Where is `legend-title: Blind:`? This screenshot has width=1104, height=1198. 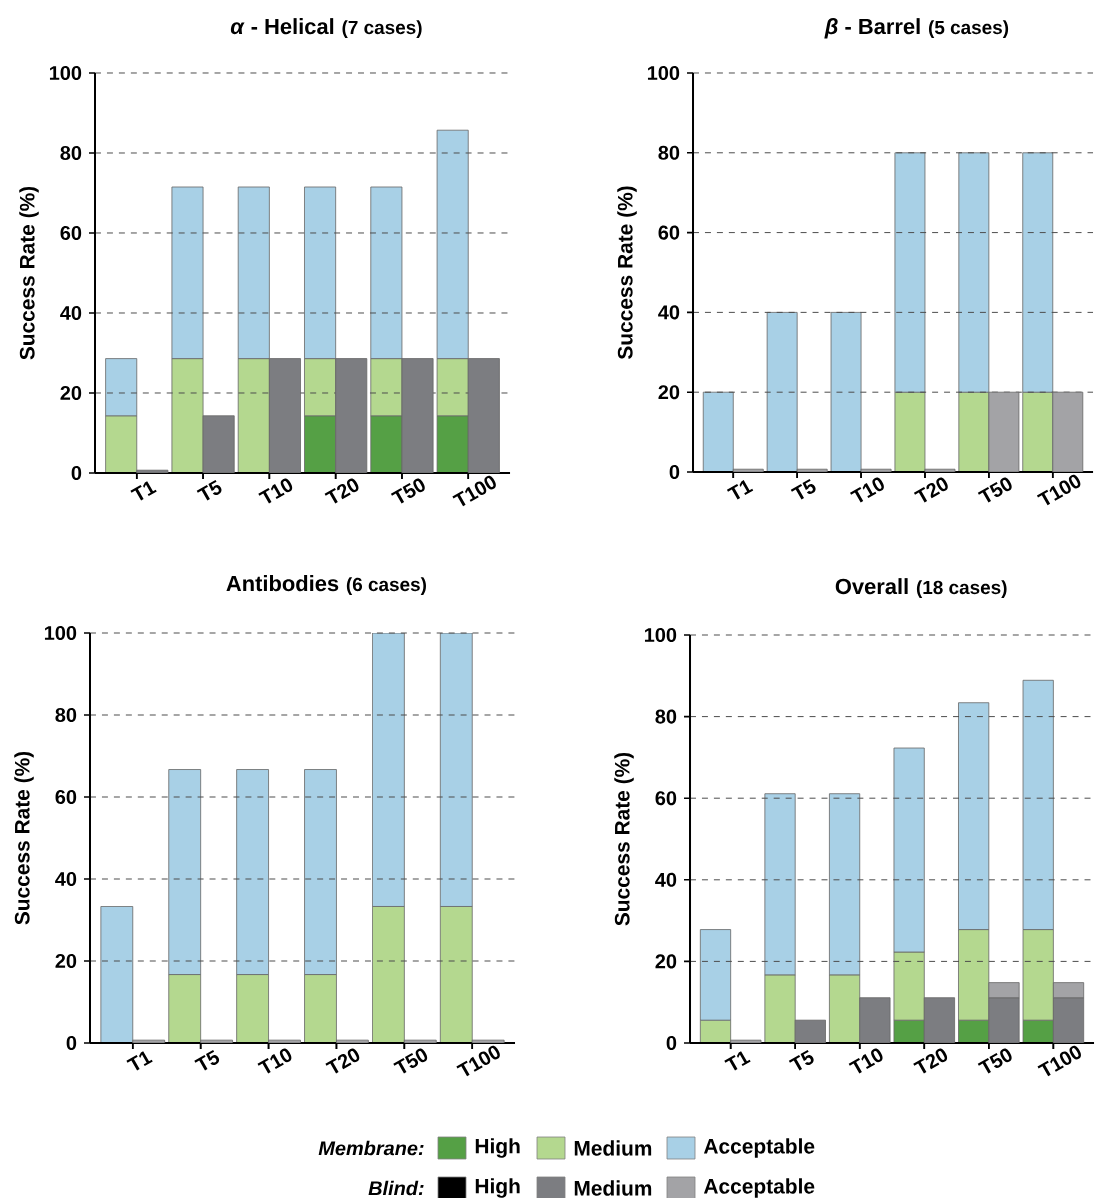 legend-title: Blind: is located at coordinates (396, 1188).